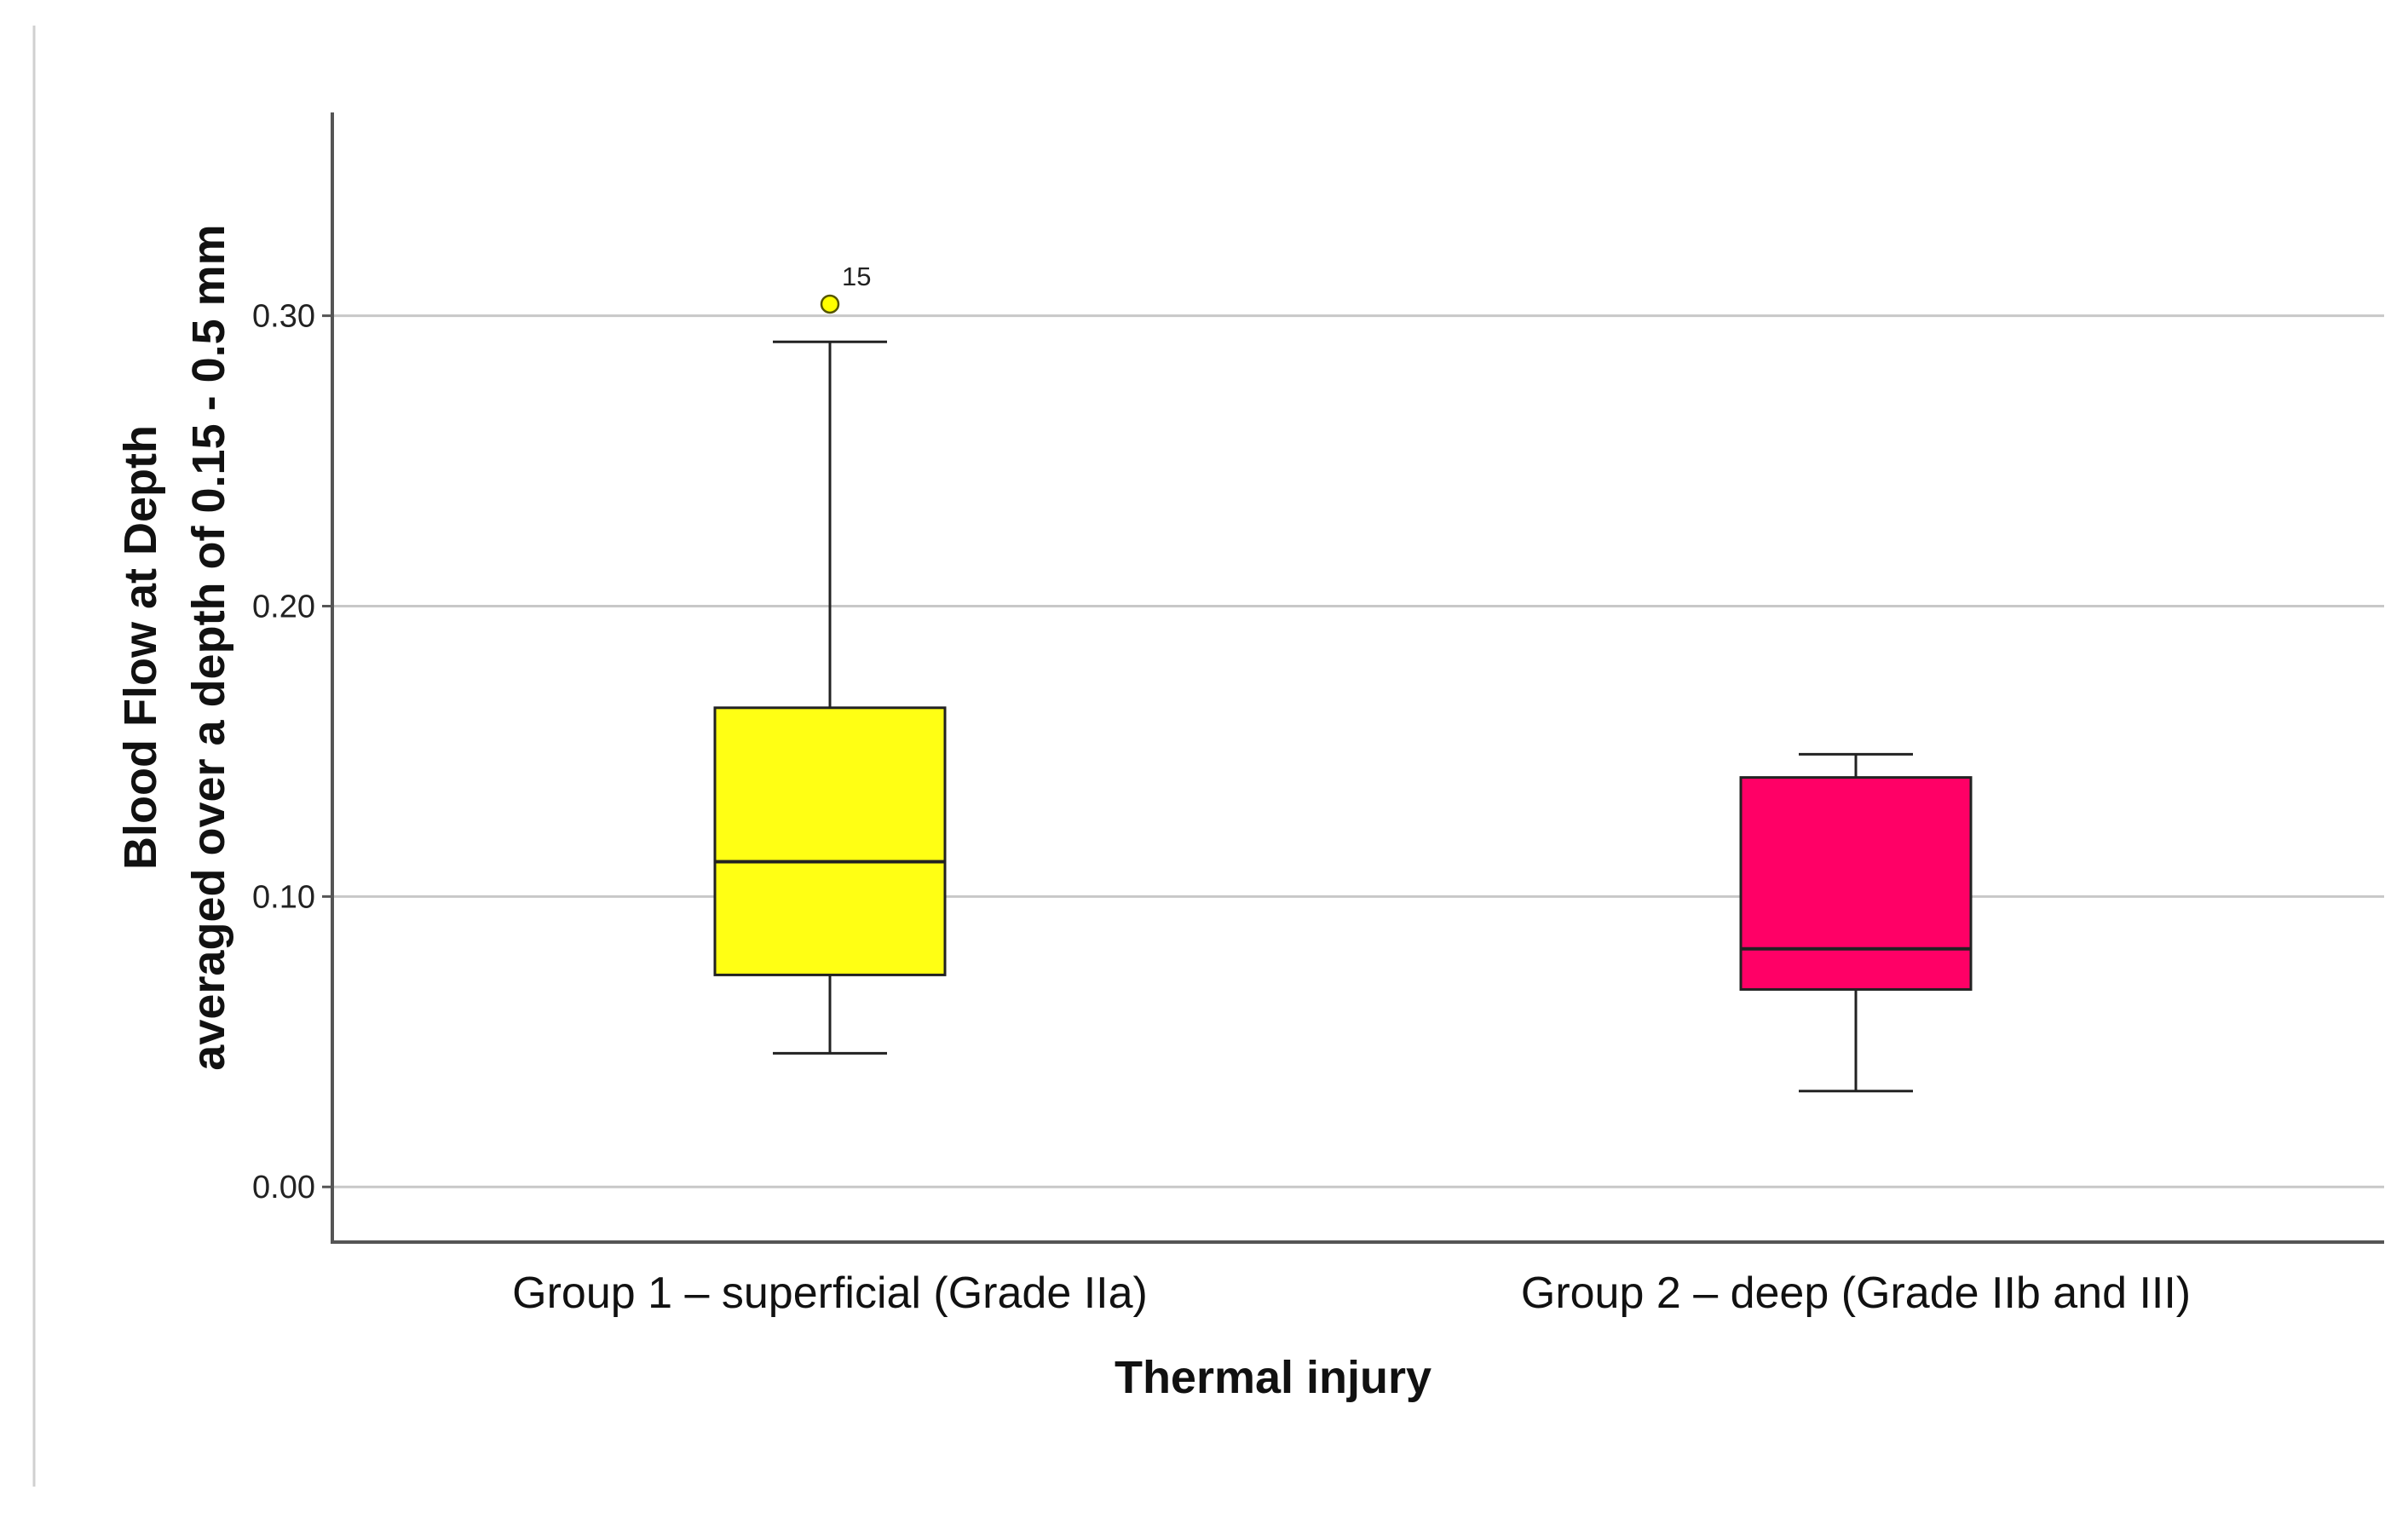  Describe the element at coordinates (830, 658) in the screenshot. I see `box-group-1: 15` at that location.